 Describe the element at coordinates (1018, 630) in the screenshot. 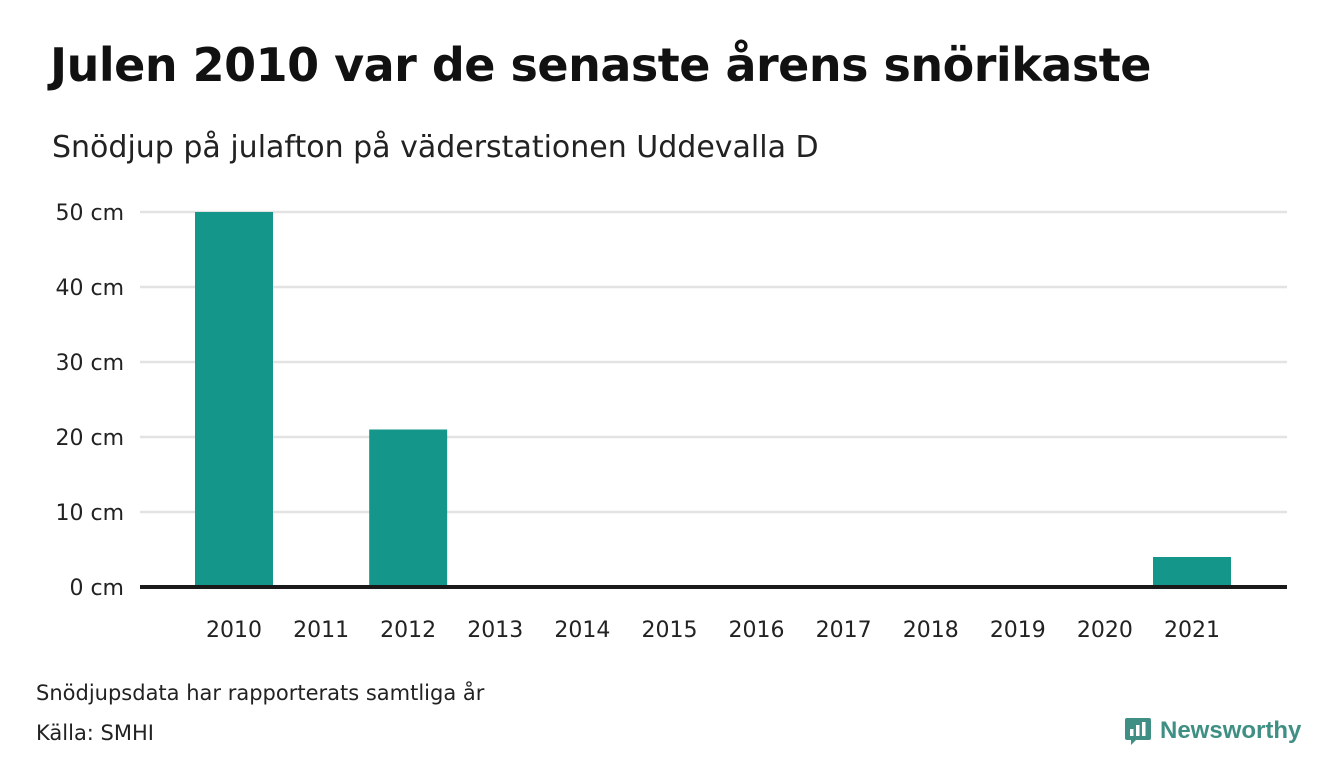

I see `x-tick-label: 2019` at that location.